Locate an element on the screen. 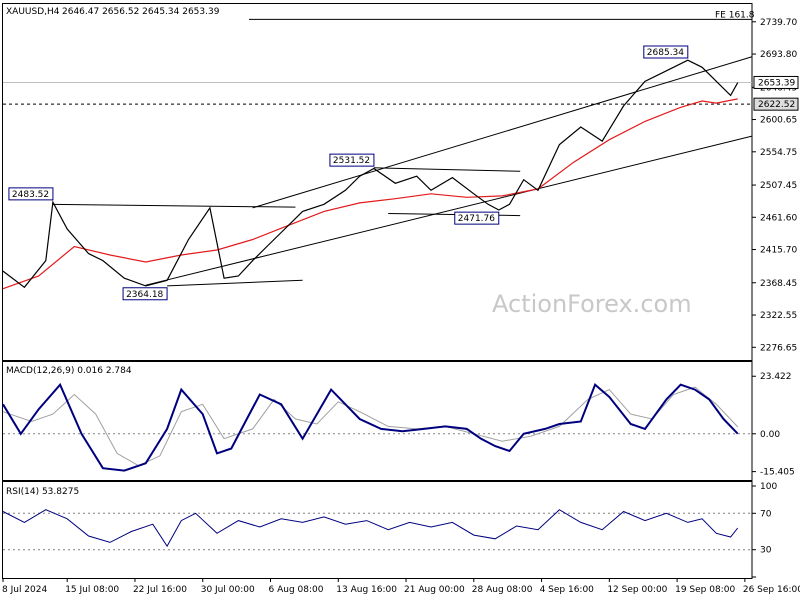 This screenshot has width=800, height=600. macd-signal-line is located at coordinates (370, 426).